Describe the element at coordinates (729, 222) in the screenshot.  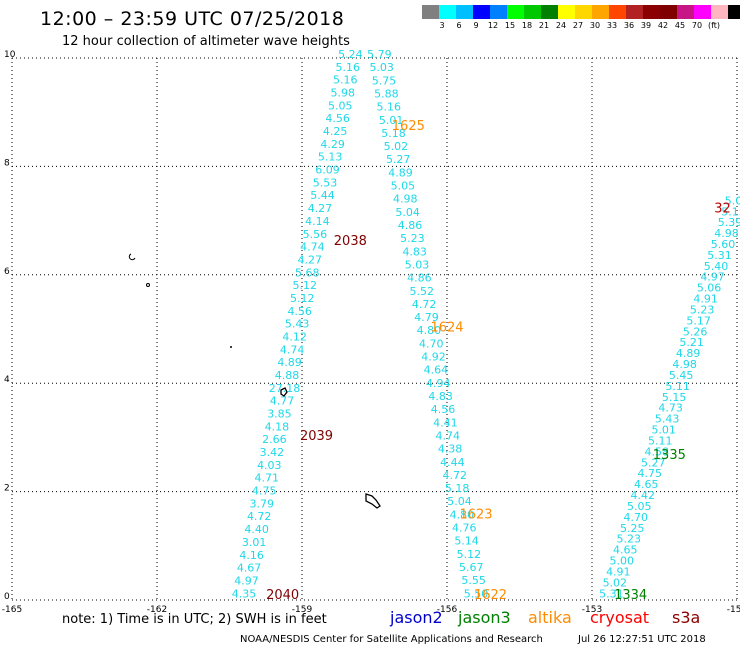
I see `wave-height-value: 5.39` at that location.